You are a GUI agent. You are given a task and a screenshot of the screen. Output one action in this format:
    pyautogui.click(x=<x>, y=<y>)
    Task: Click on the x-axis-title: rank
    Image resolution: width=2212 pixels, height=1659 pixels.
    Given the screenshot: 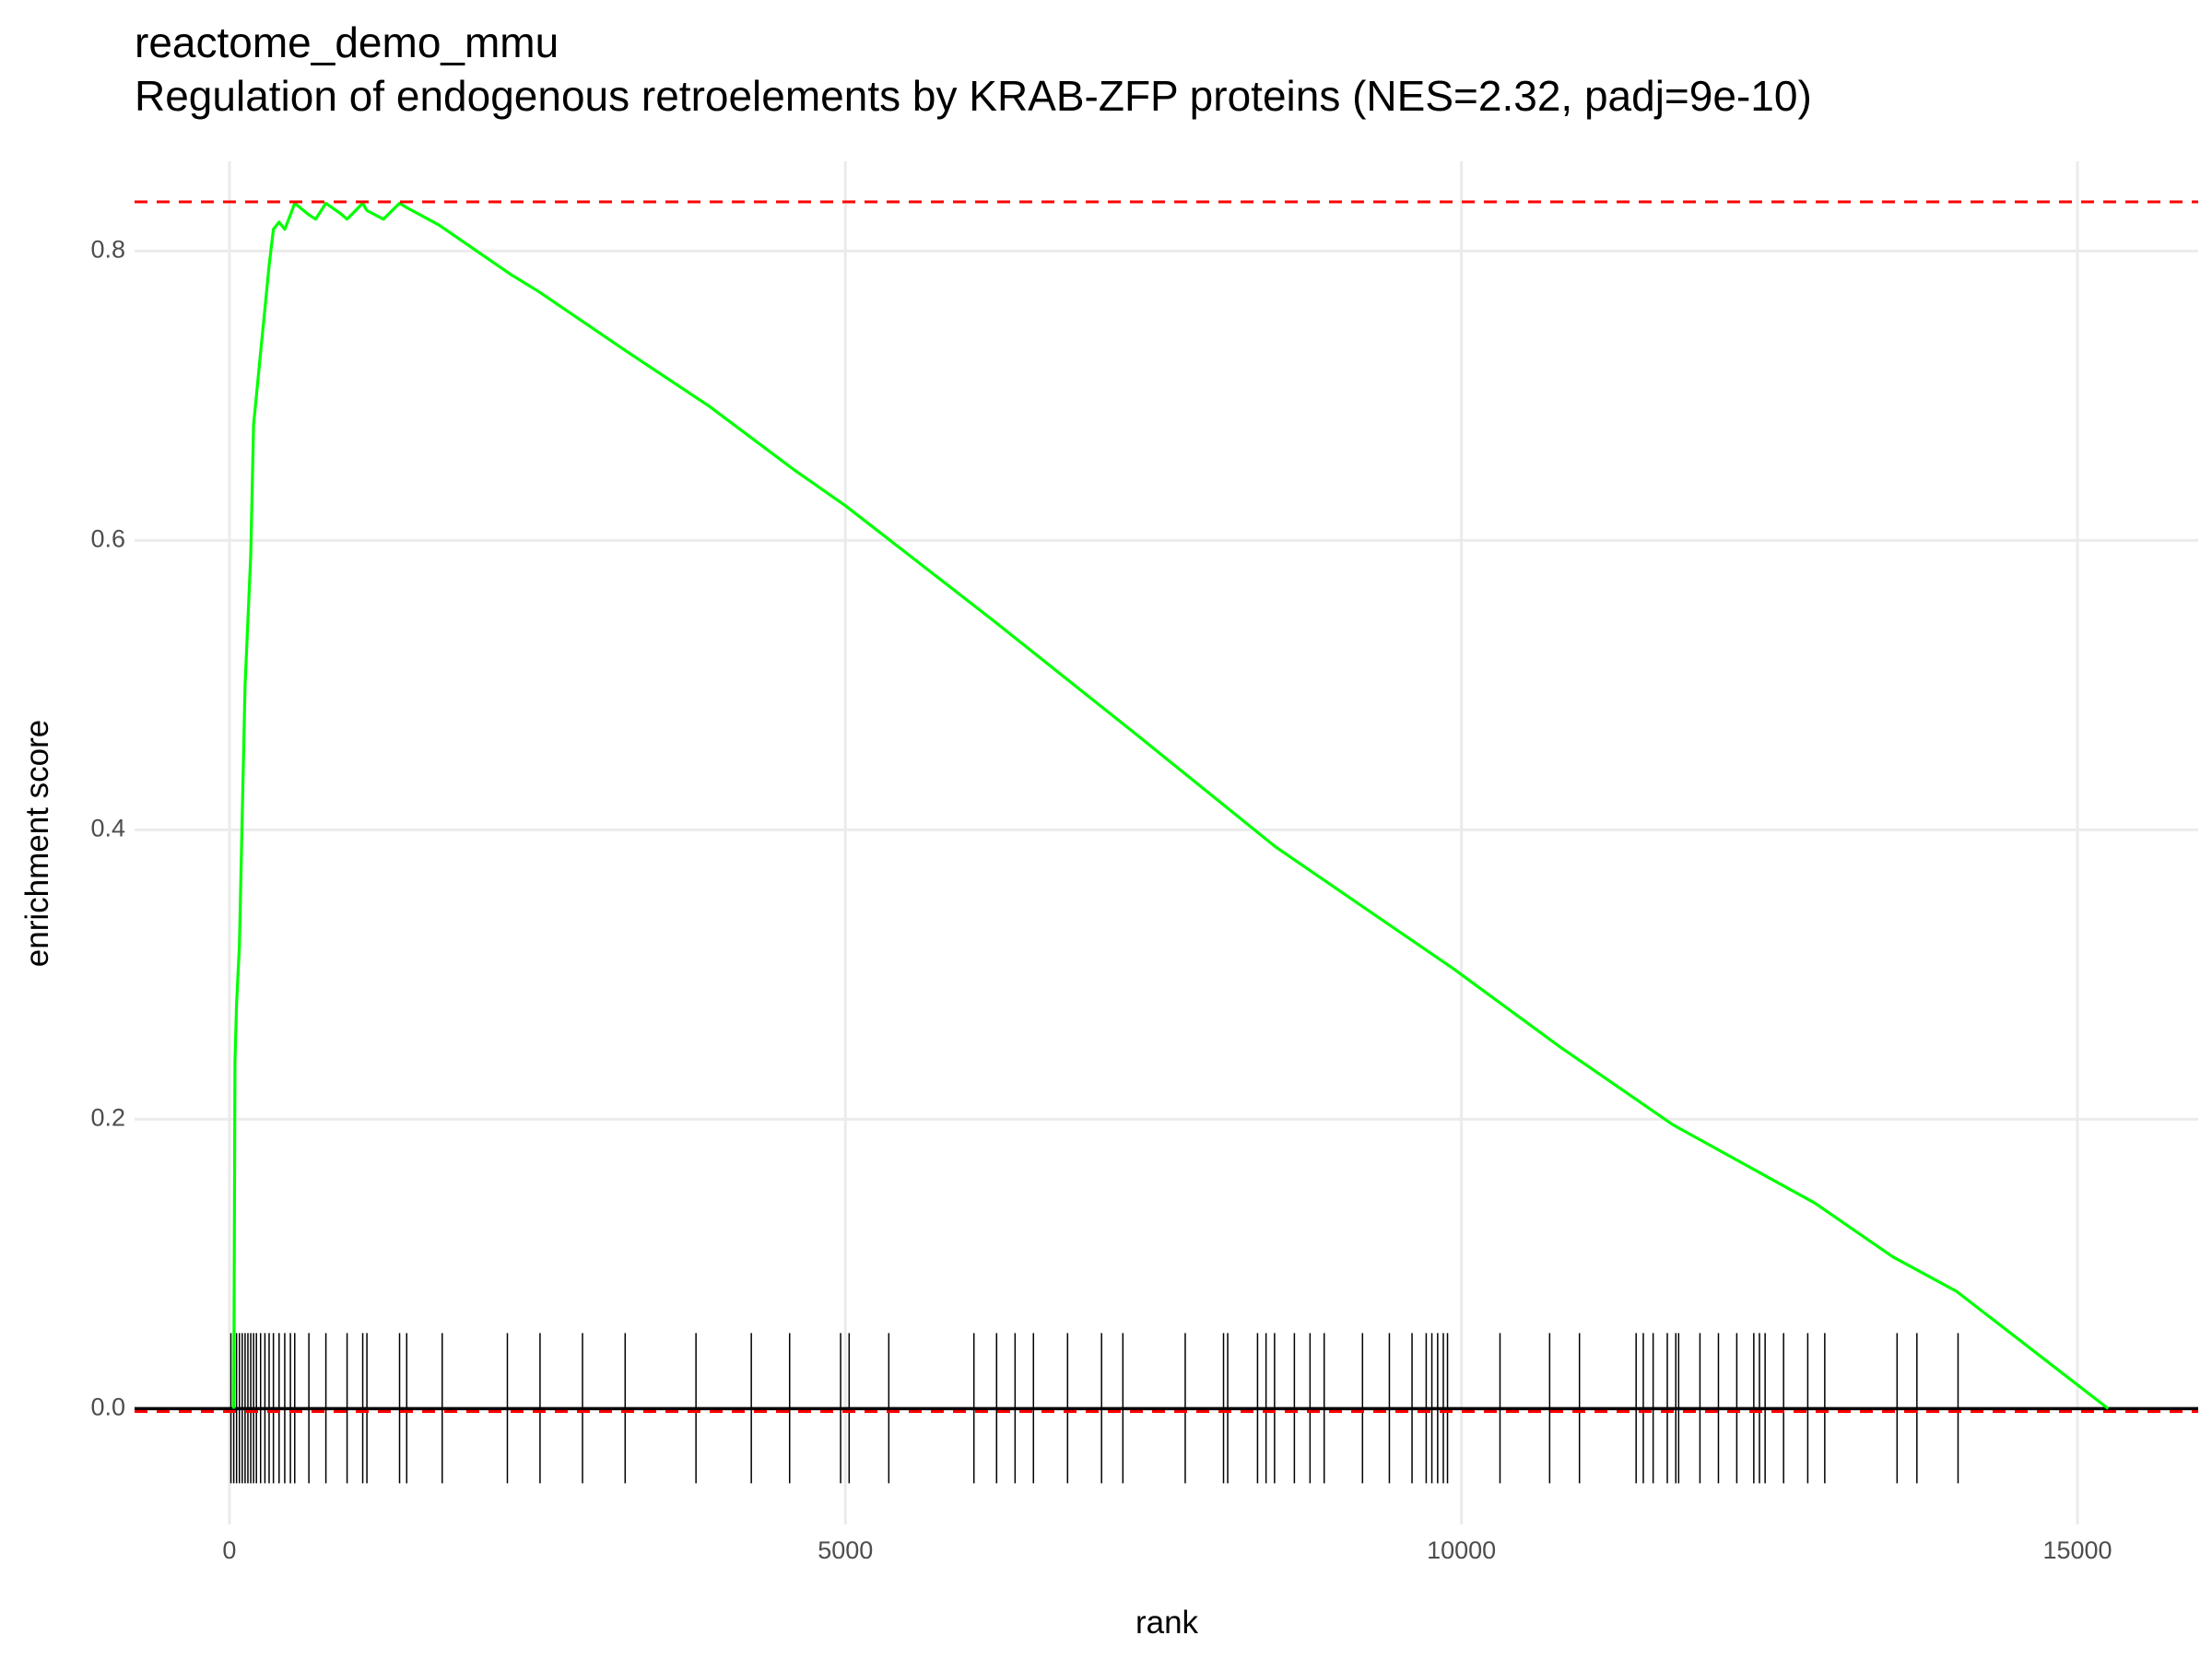 What is the action you would take?
    pyautogui.click(x=1167, y=1623)
    